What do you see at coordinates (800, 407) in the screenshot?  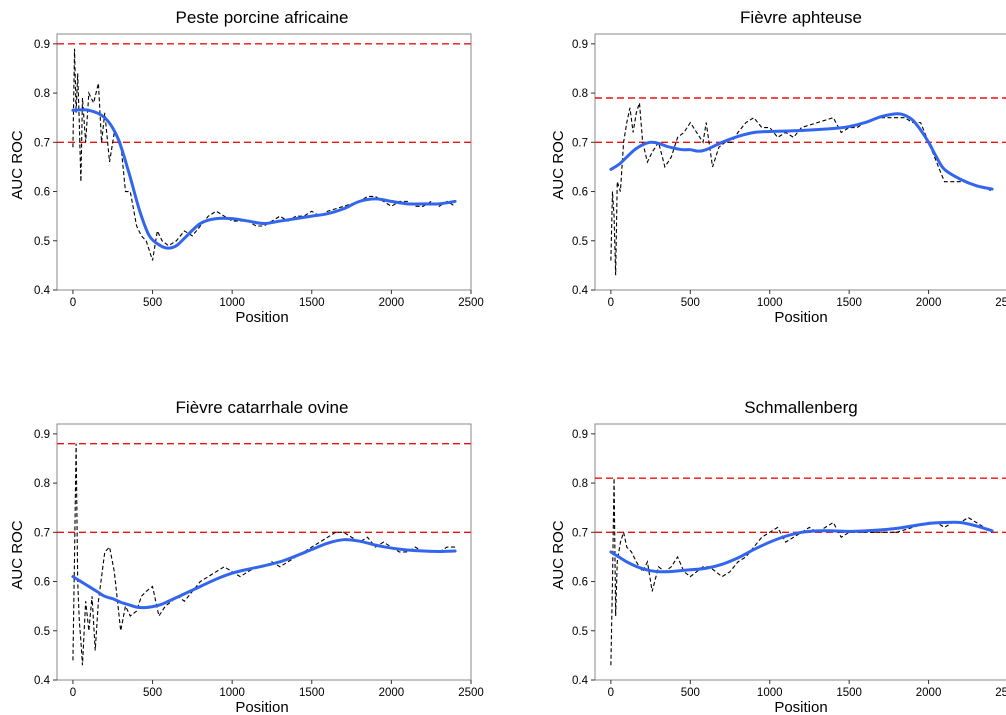 I see `chart-title: Schmallenberg` at bounding box center [800, 407].